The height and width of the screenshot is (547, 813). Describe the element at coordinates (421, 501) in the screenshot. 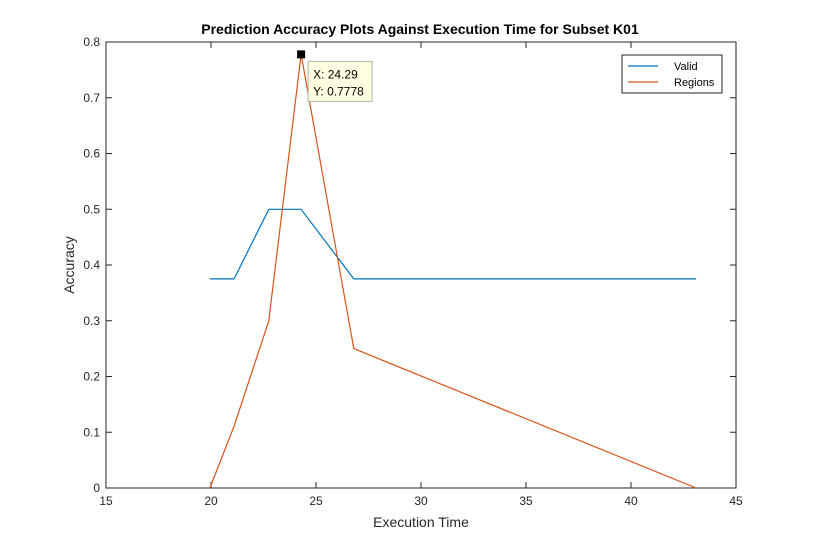

I see `x-tick-label: 30` at that location.